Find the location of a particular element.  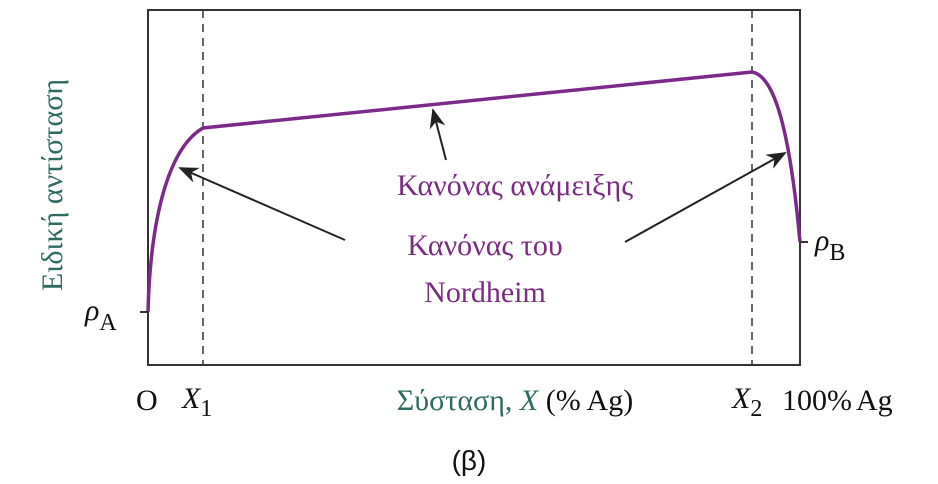

subscript: 1 is located at coordinates (206, 409).